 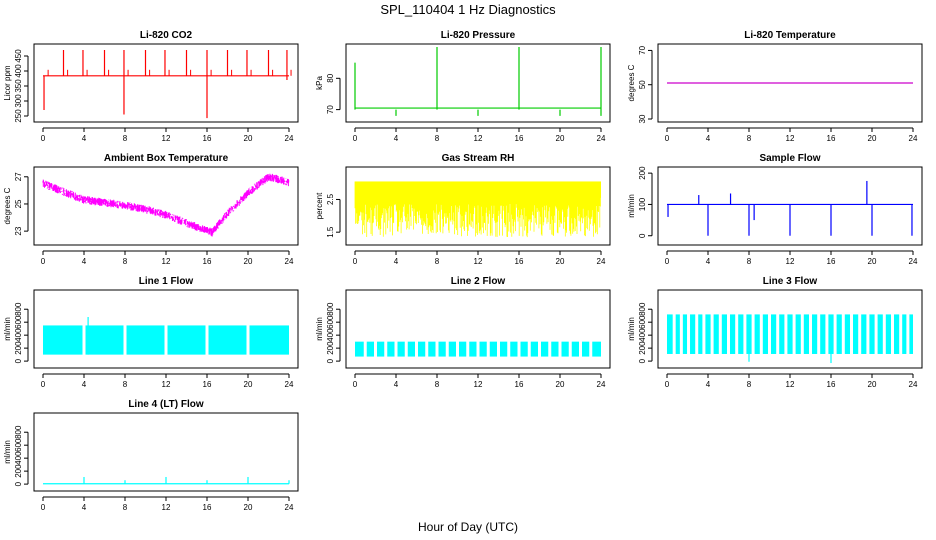 I want to click on chart-panel: Sample Flow ml/min 0 4 8 12 16 20 24 0 100 200, so click(x=775, y=209).